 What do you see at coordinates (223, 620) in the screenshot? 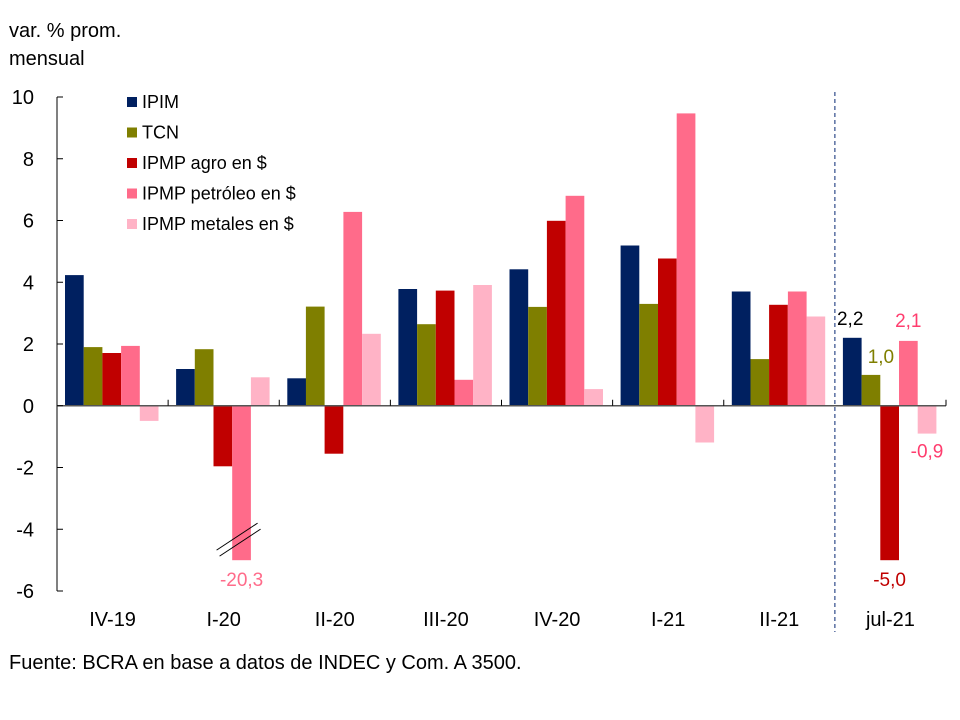
I see `x-tick-label: I-20` at bounding box center [223, 620].